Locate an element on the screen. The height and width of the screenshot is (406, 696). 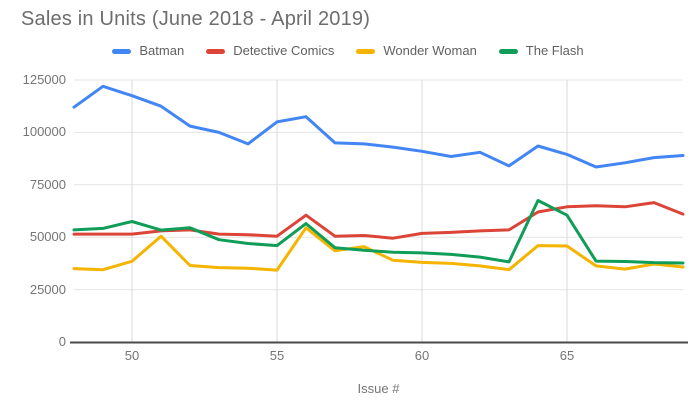
chart-title: Sales in Units (June 2018 - April 2019) is located at coordinates (196, 19).